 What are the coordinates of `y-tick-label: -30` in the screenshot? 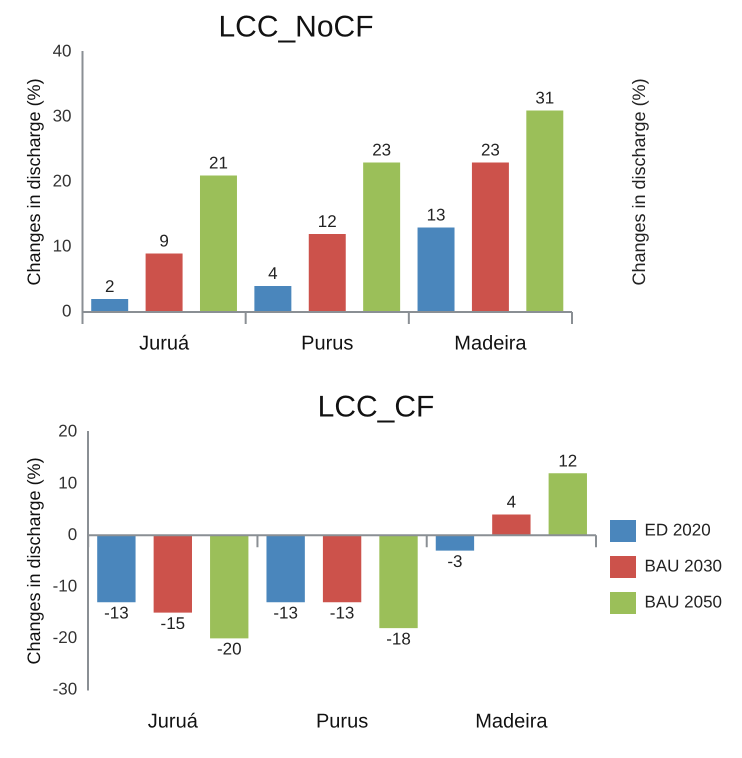 It's located at (65, 689).